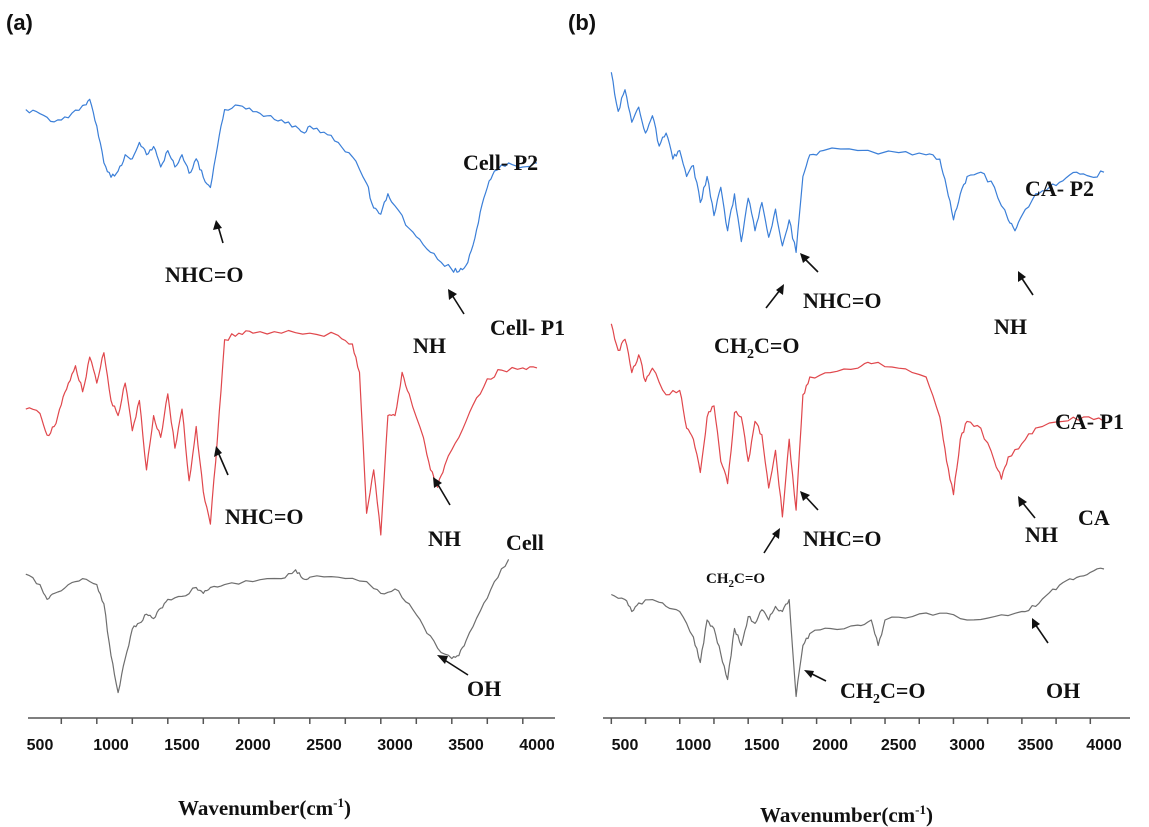 The width and height of the screenshot is (1149, 827). I want to click on spectrum-line-cell, so click(267, 626).